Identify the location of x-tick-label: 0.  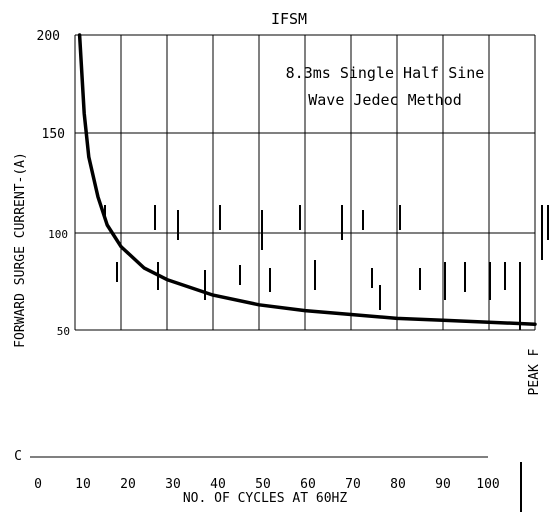
(38, 484).